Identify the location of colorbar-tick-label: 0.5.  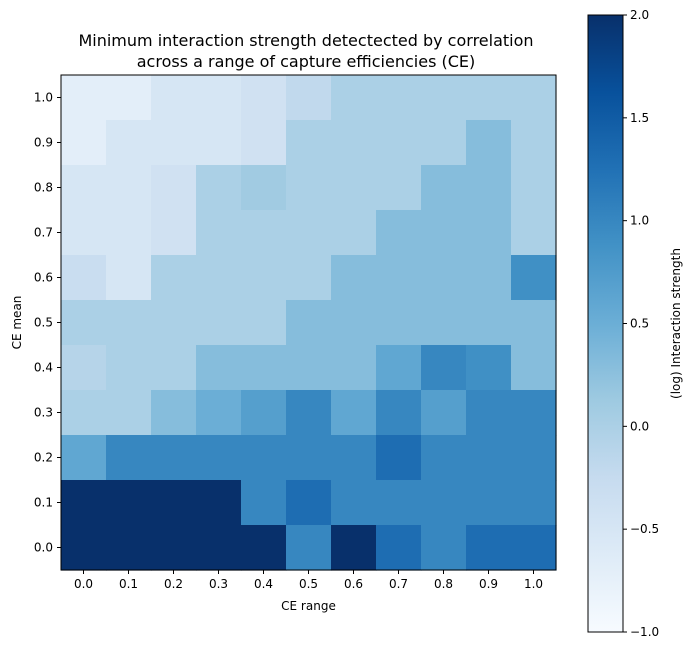
(639, 324).